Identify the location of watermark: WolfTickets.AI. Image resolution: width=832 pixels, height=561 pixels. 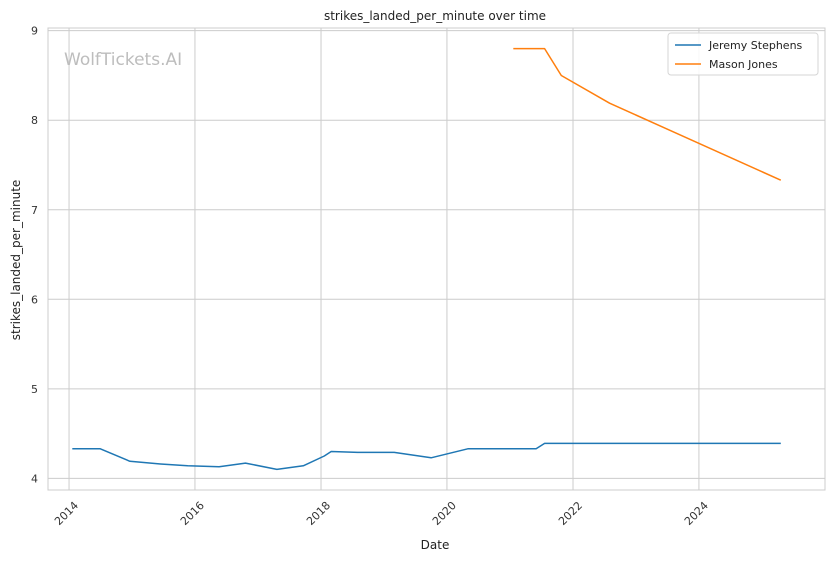
(123, 60).